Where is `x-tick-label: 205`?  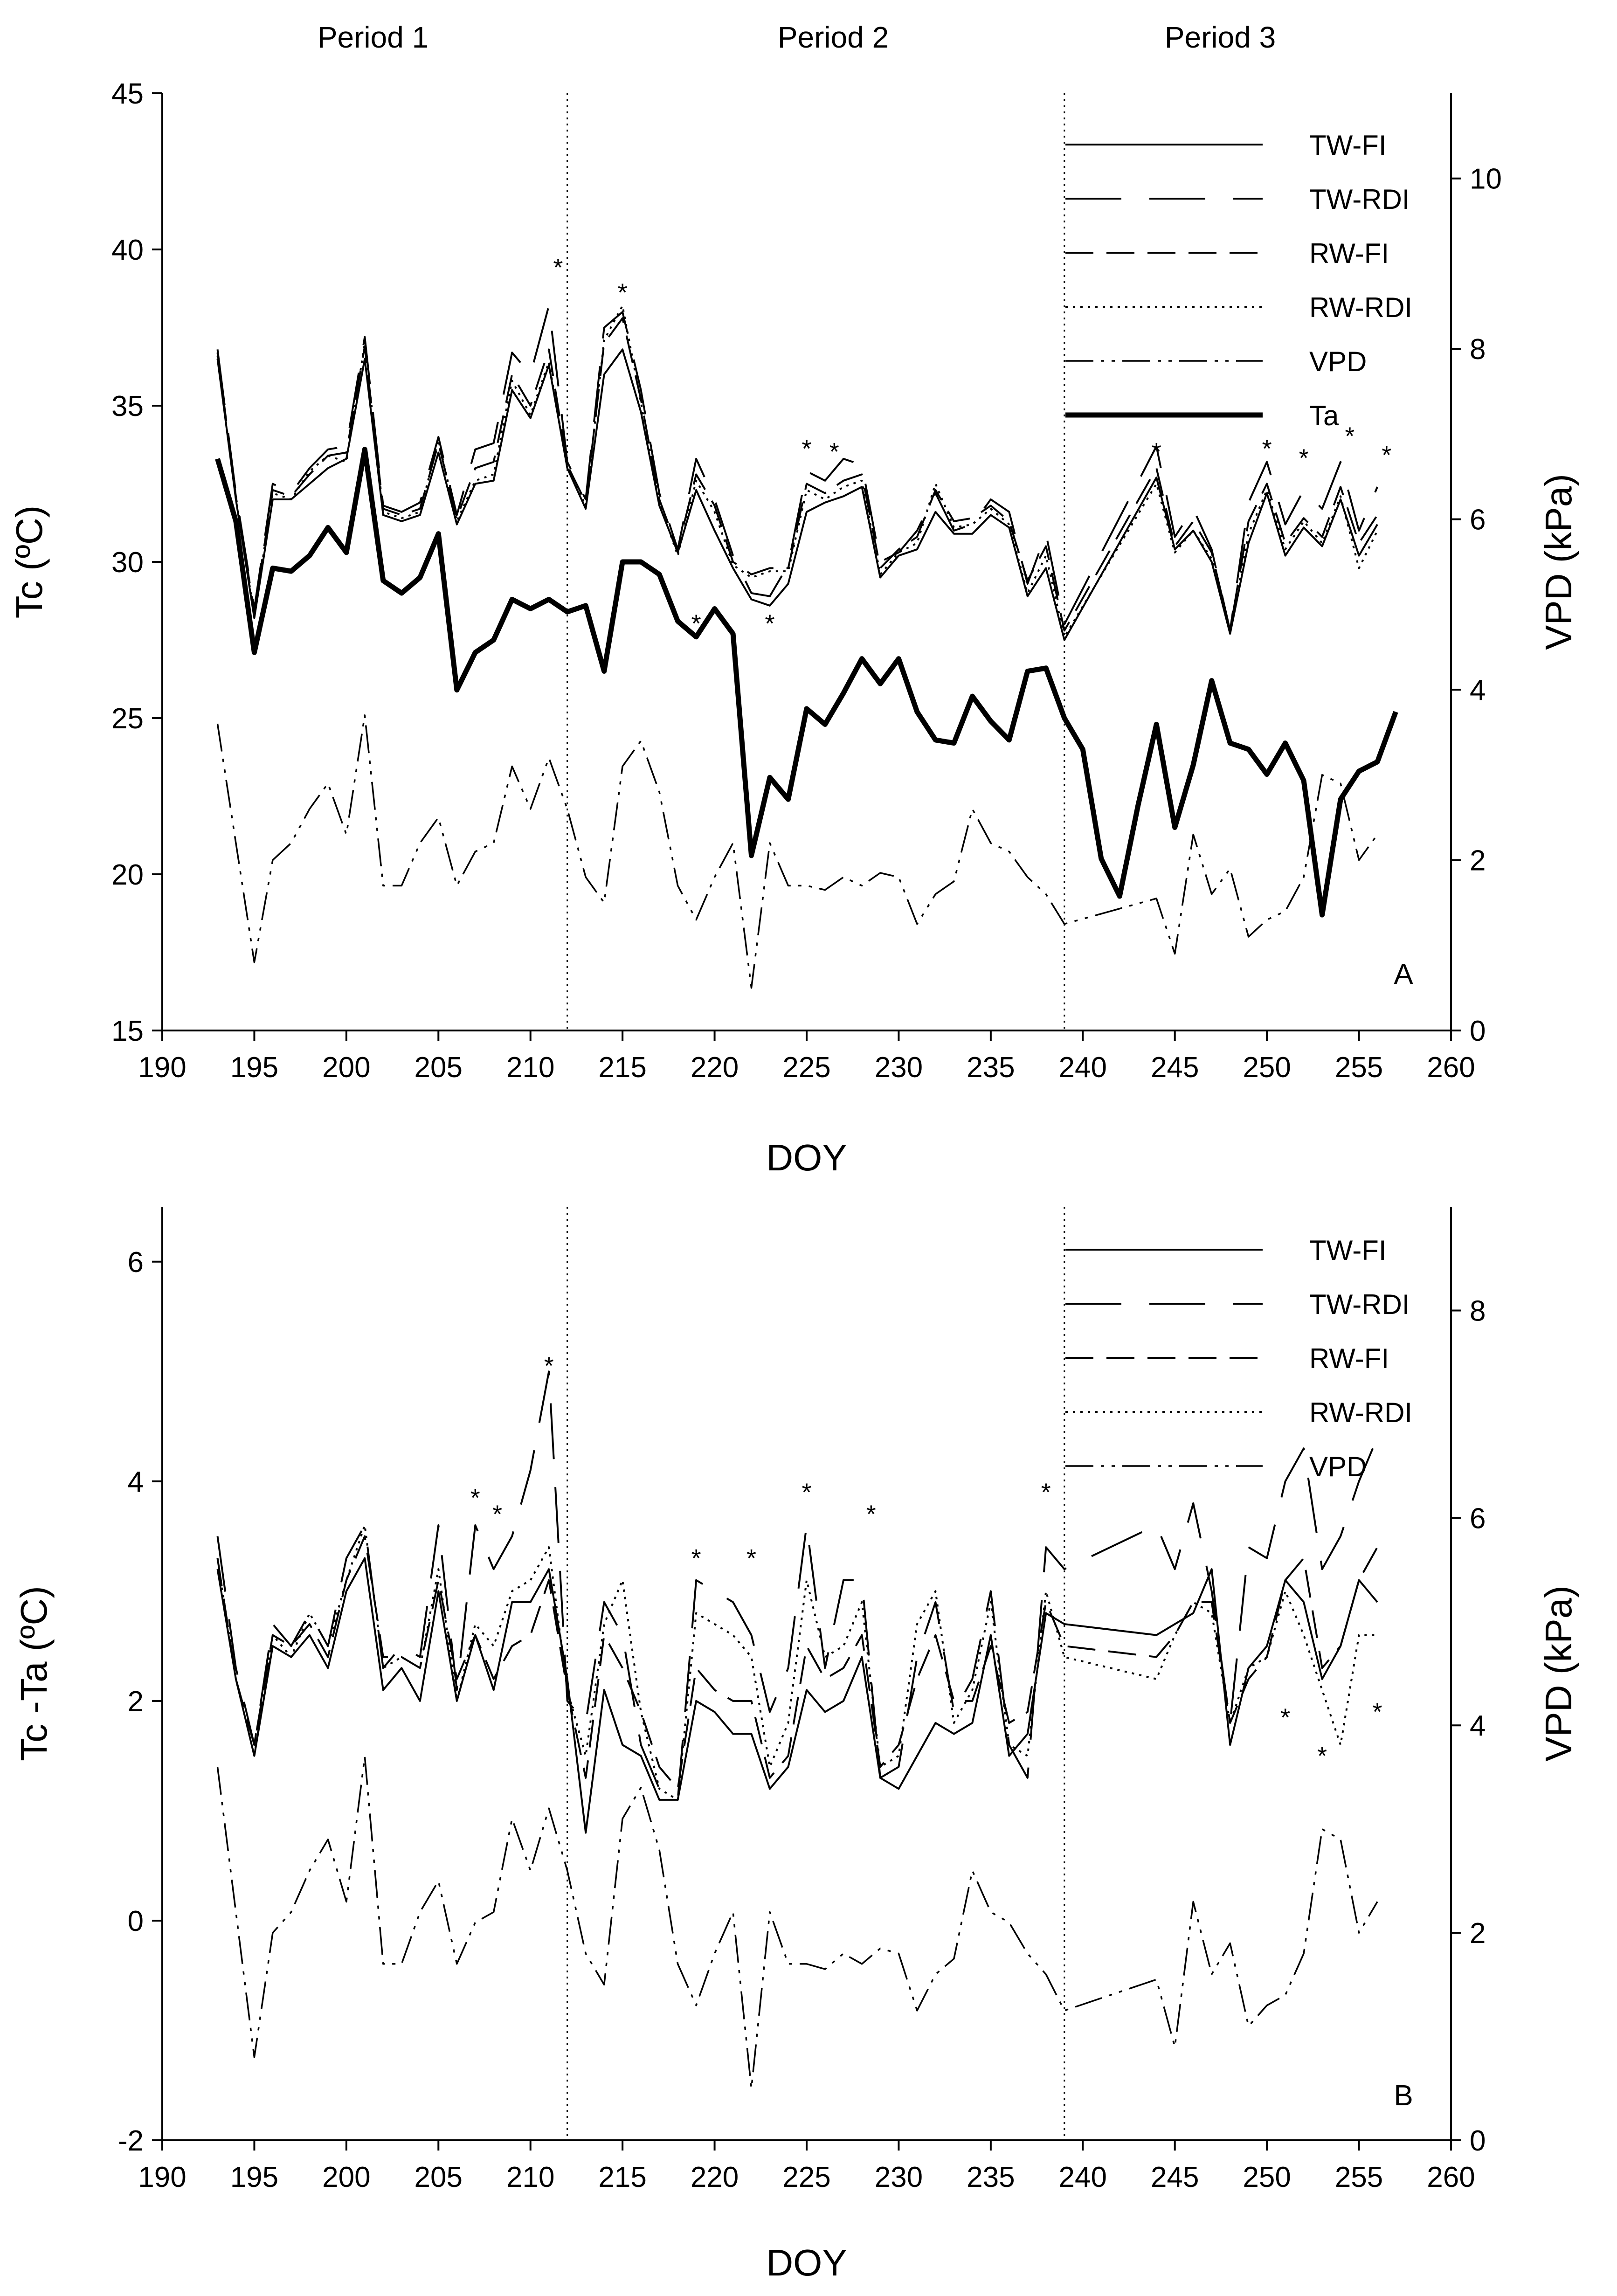 x-tick-label: 205 is located at coordinates (439, 2177).